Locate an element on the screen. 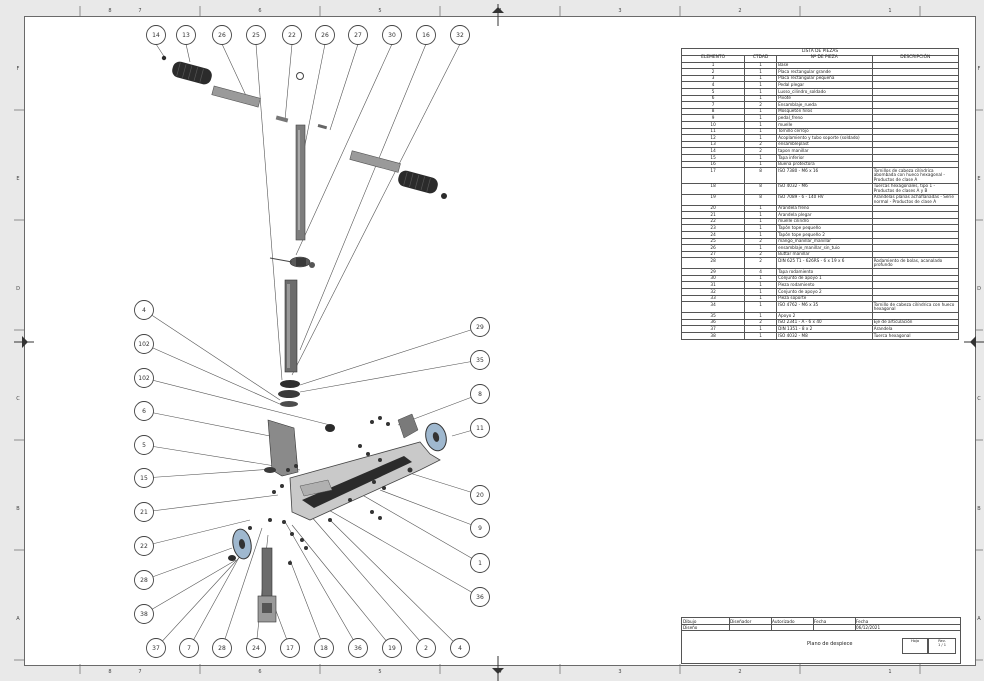  cell-element: 32 is located at coordinates (713, 292).